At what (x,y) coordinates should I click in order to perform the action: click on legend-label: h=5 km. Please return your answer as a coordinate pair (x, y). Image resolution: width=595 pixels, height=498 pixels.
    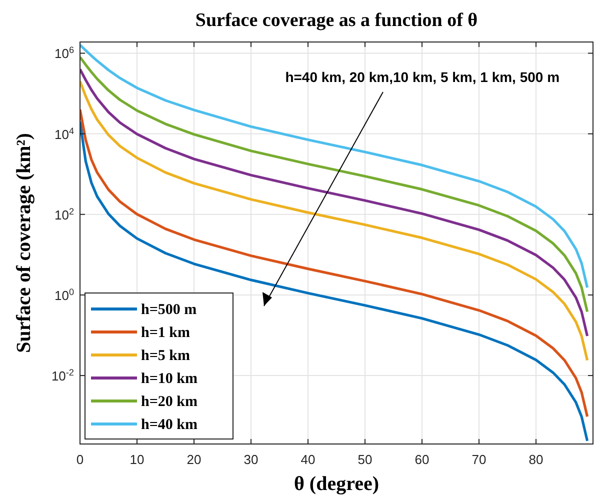
    Looking at the image, I should click on (165, 356).